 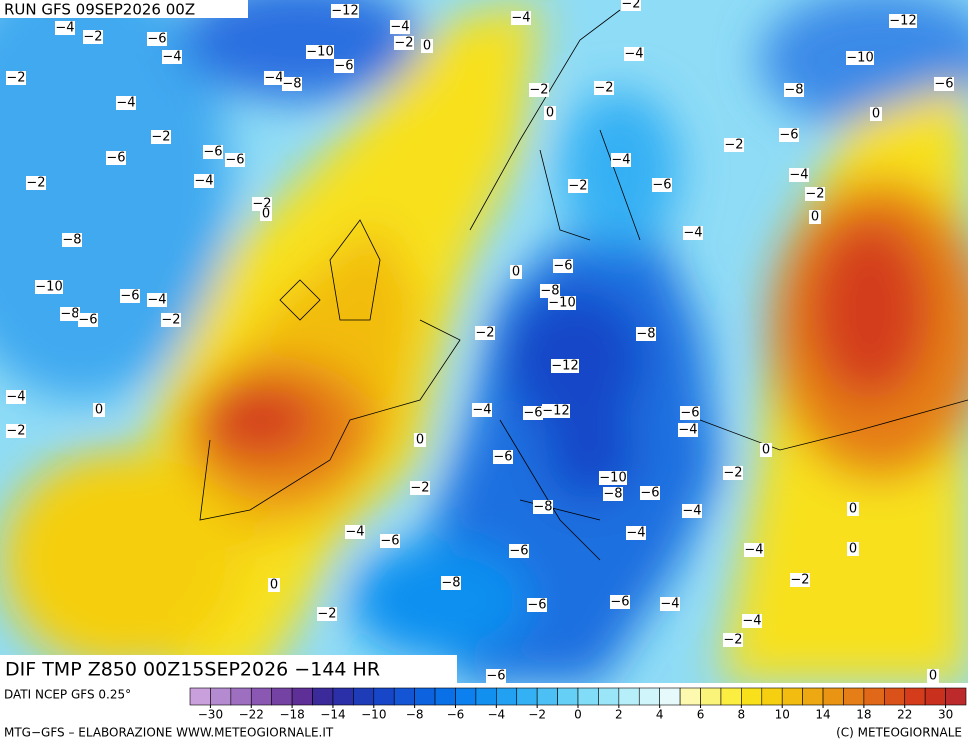 What do you see at coordinates (192, 670) in the screenshot?
I see `map-title: DIF TMP Z850 00Z15SEP2026 −144 HR` at bounding box center [192, 670].